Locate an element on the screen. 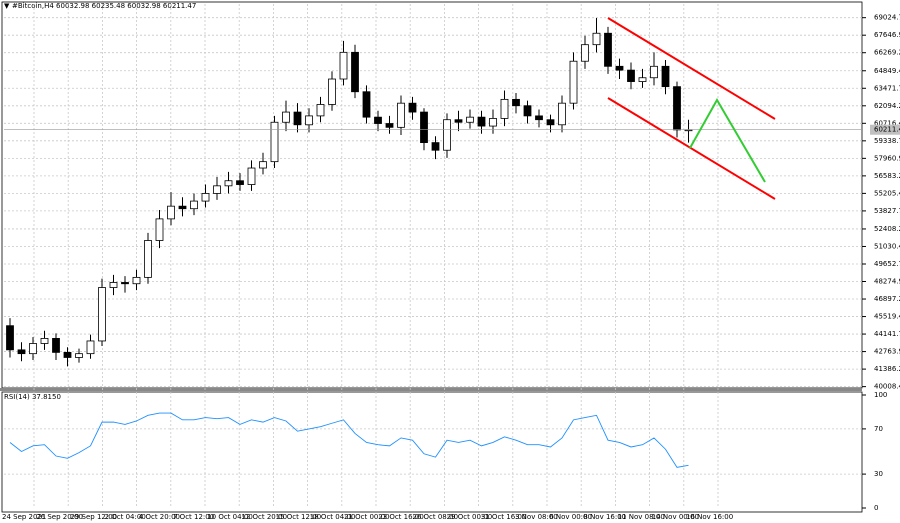 This screenshot has width=900, height=523. y-tick-label: 69024.70 is located at coordinates (887, 18).